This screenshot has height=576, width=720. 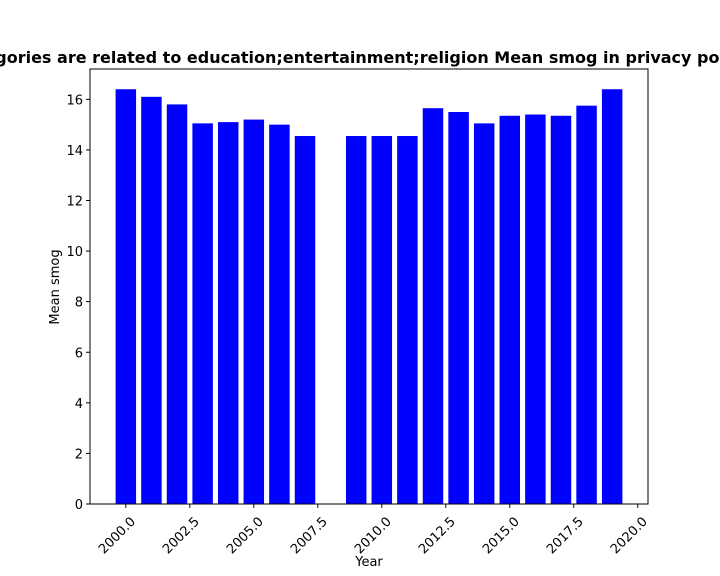 What do you see at coordinates (407, 320) in the screenshot?
I see `bar-2011` at bounding box center [407, 320].